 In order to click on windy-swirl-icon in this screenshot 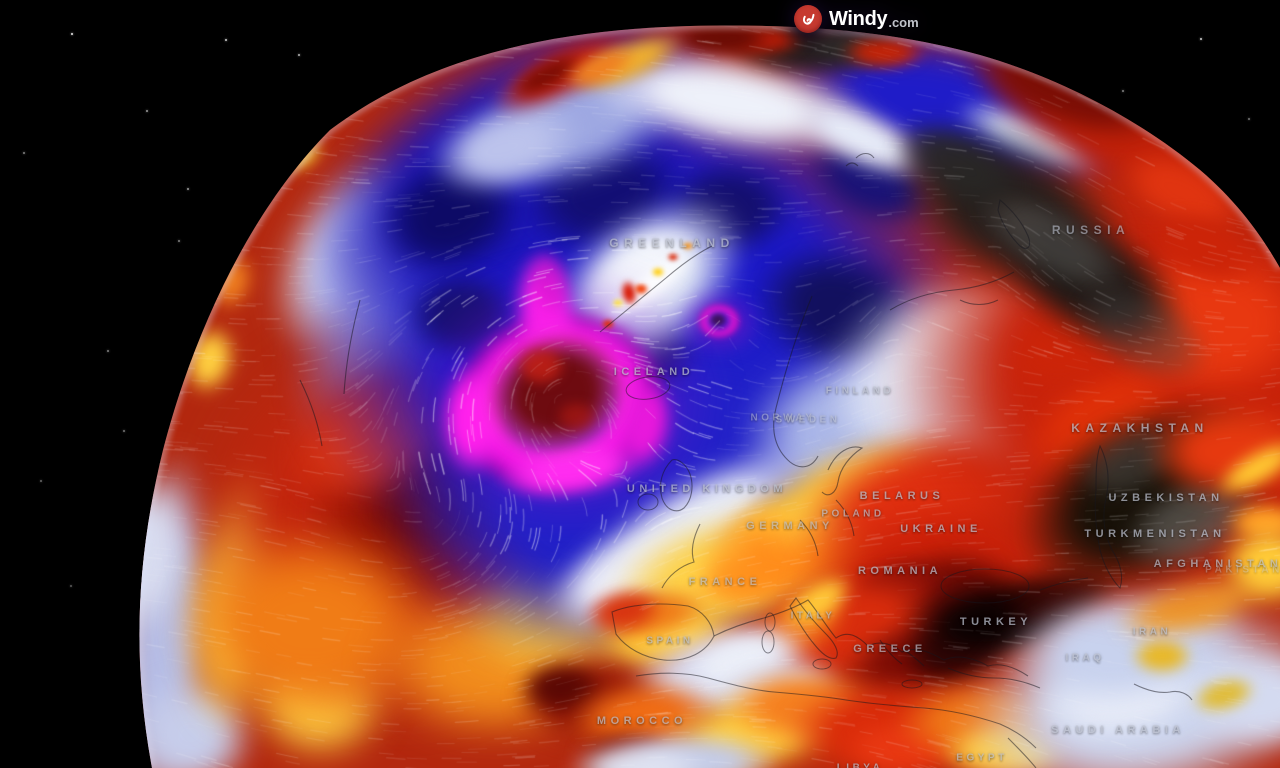, I will do `click(808, 19)`.